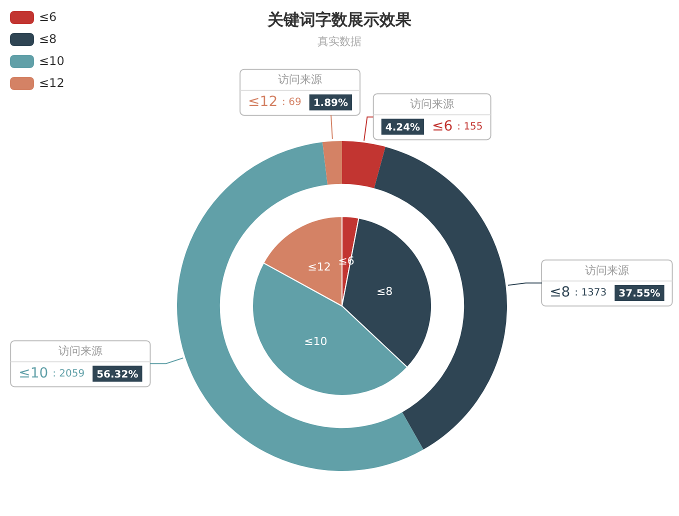  I want to click on data-label: 1.89%, so click(330, 103).